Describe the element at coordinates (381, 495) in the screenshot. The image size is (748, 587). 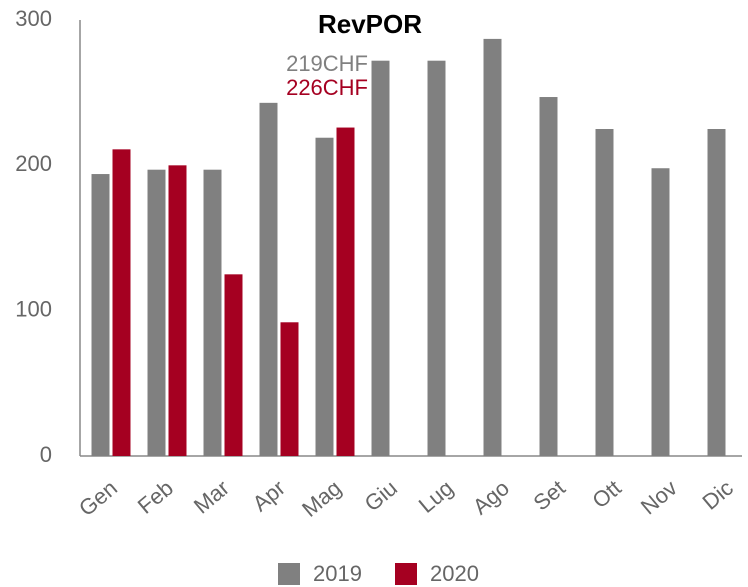
I see `x-tick-label: Giu` at that location.